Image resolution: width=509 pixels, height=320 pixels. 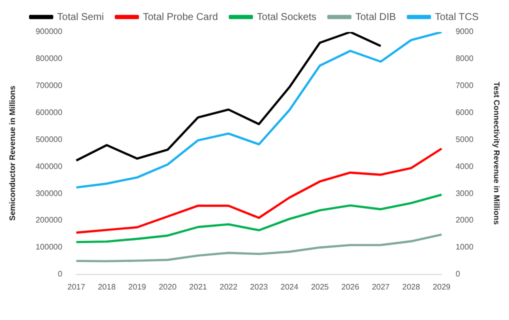 What do you see at coordinates (76, 287) in the screenshot?
I see `x-tick-label: 2017` at bounding box center [76, 287].